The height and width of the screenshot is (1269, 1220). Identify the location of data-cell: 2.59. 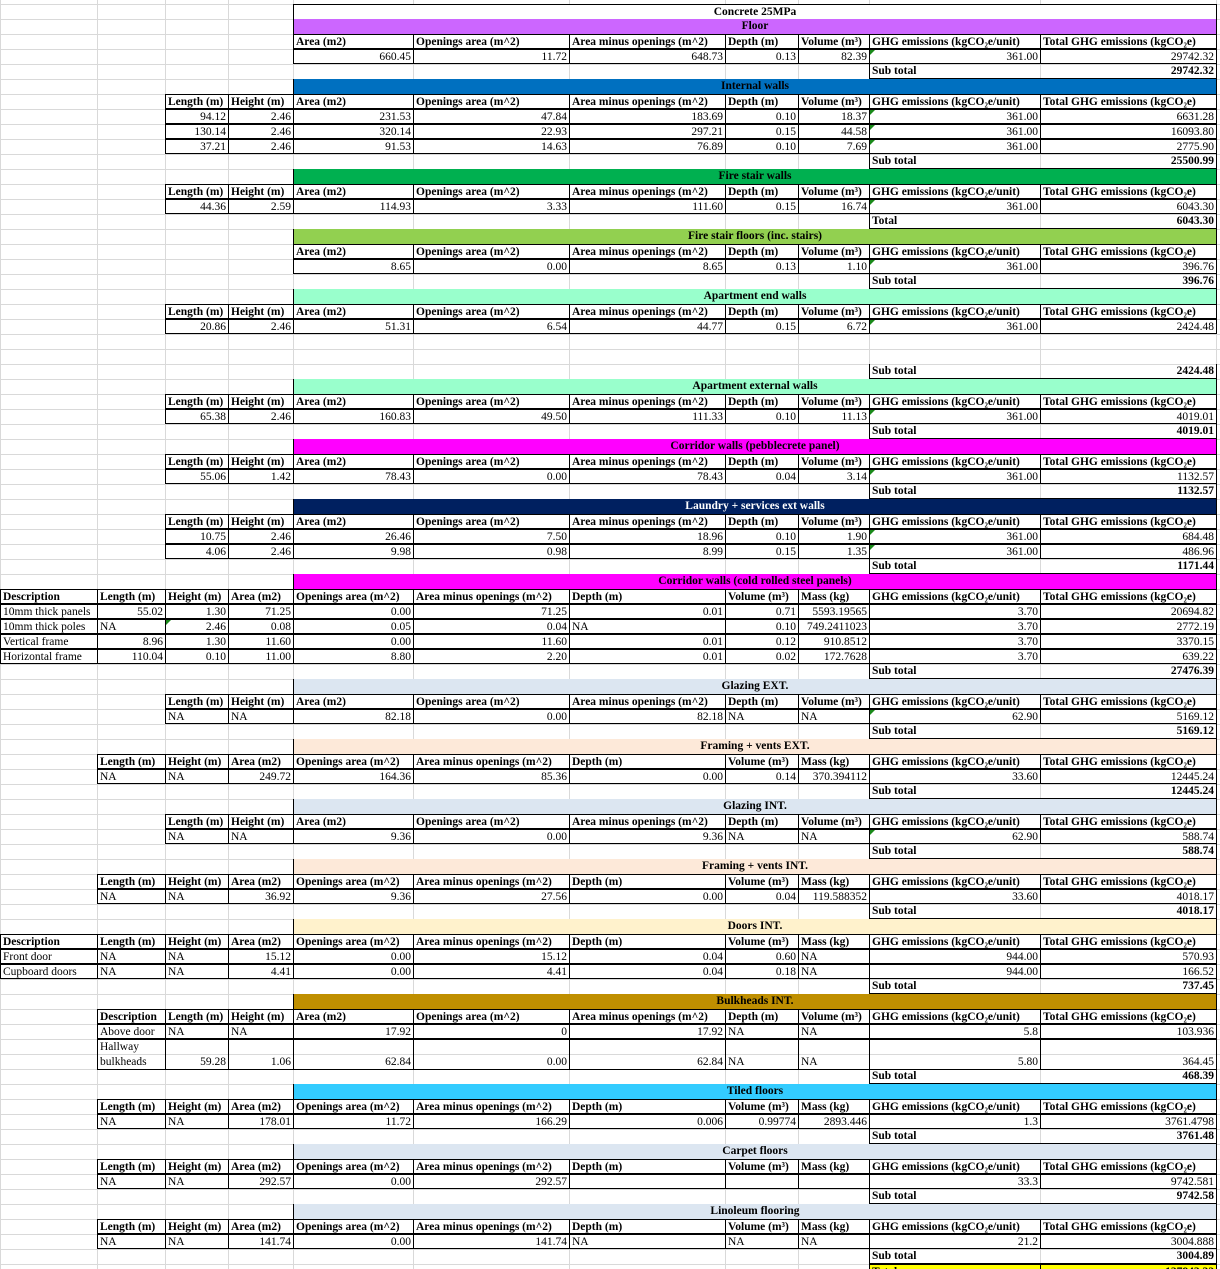
(261, 206).